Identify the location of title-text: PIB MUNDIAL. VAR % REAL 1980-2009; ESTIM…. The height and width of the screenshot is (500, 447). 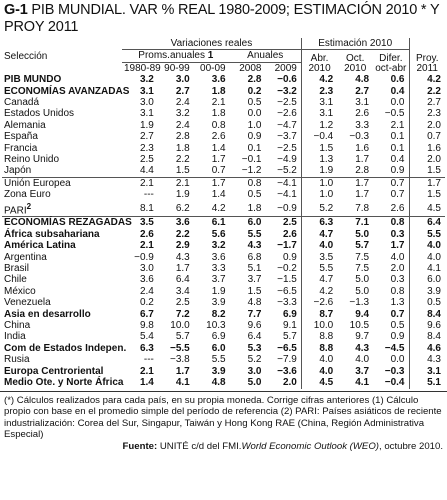
(222, 18).